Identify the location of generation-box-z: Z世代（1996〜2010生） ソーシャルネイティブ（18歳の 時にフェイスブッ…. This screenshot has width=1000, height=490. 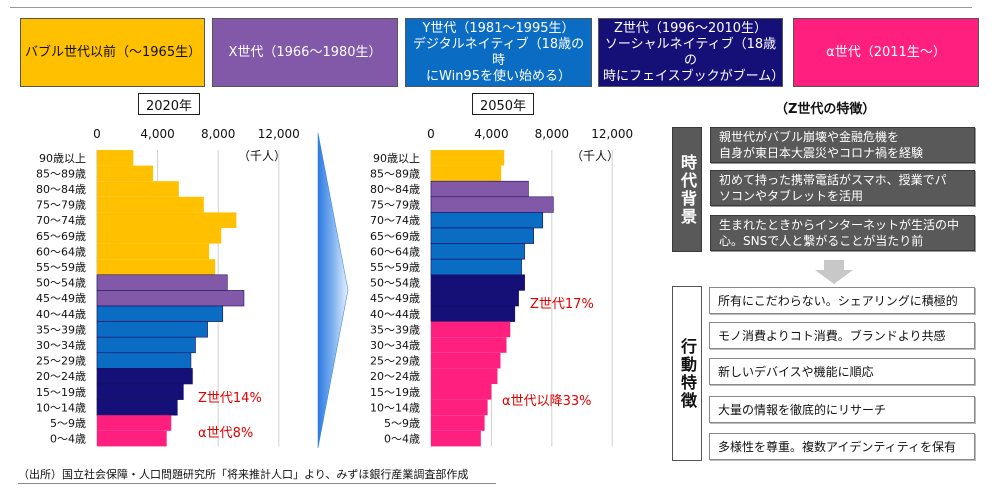
(691, 52).